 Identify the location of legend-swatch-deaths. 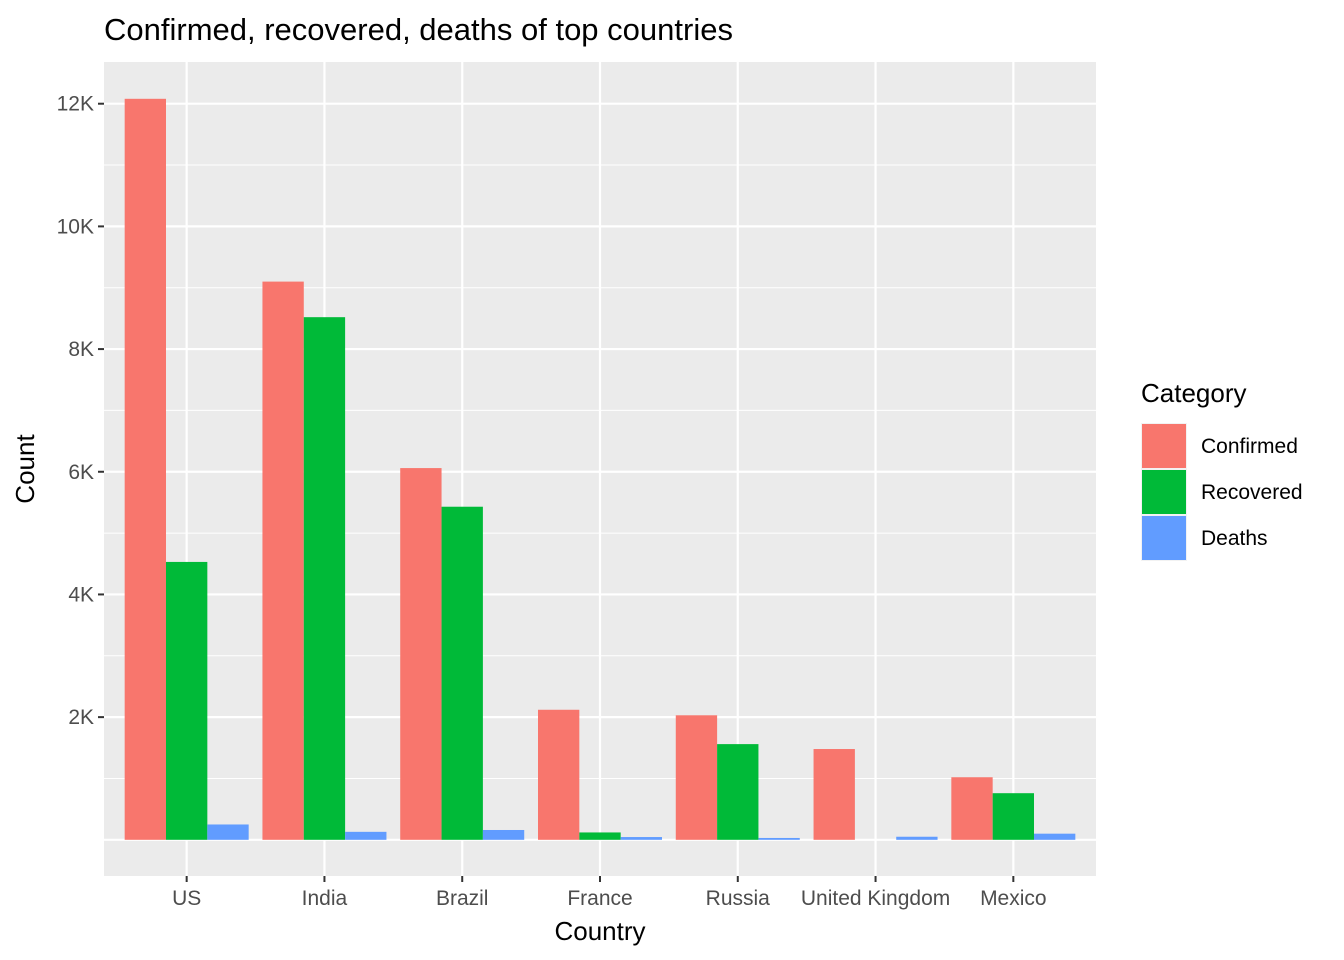
(1164, 538).